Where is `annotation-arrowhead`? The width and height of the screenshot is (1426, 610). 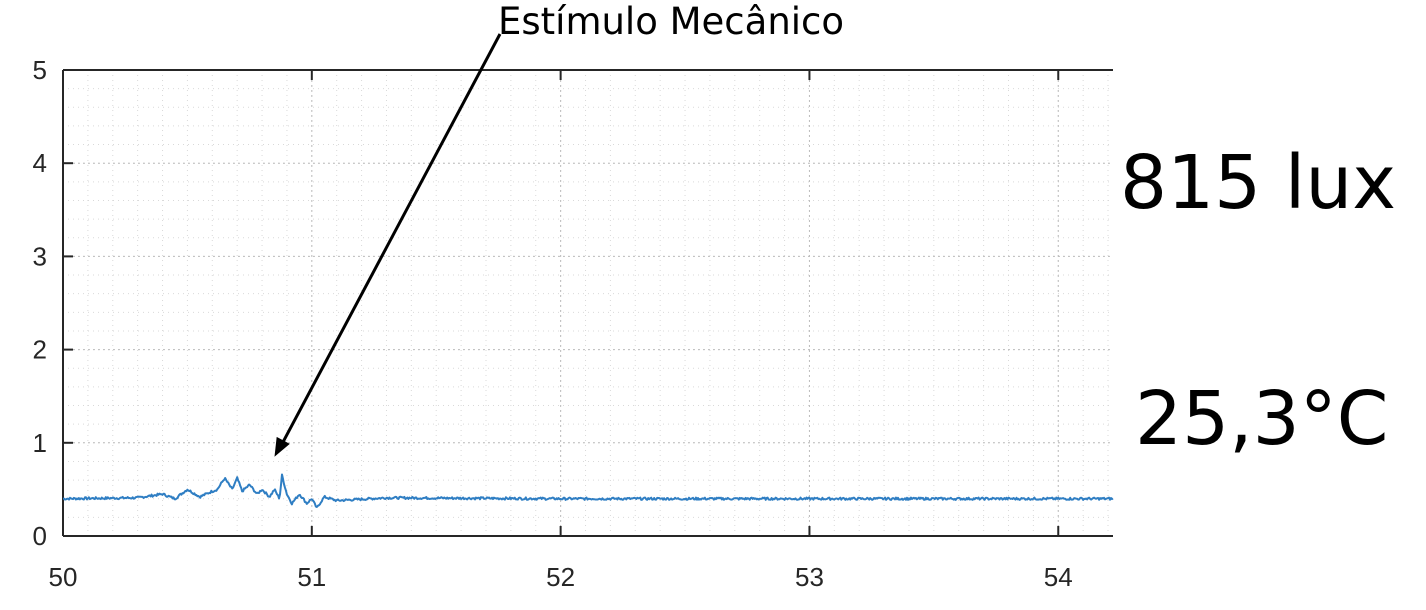
annotation-arrowhead is located at coordinates (282, 446).